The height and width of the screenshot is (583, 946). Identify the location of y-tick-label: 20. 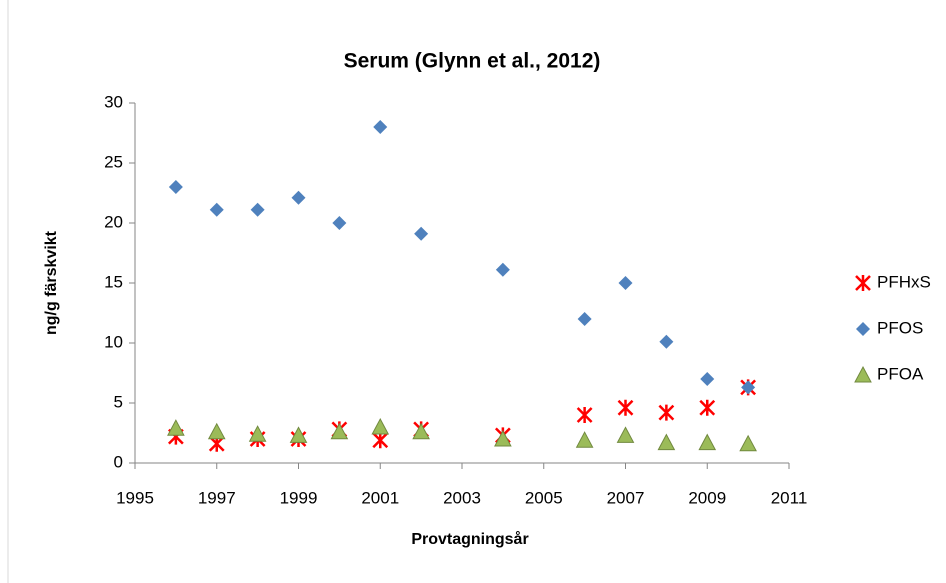
(113, 221).